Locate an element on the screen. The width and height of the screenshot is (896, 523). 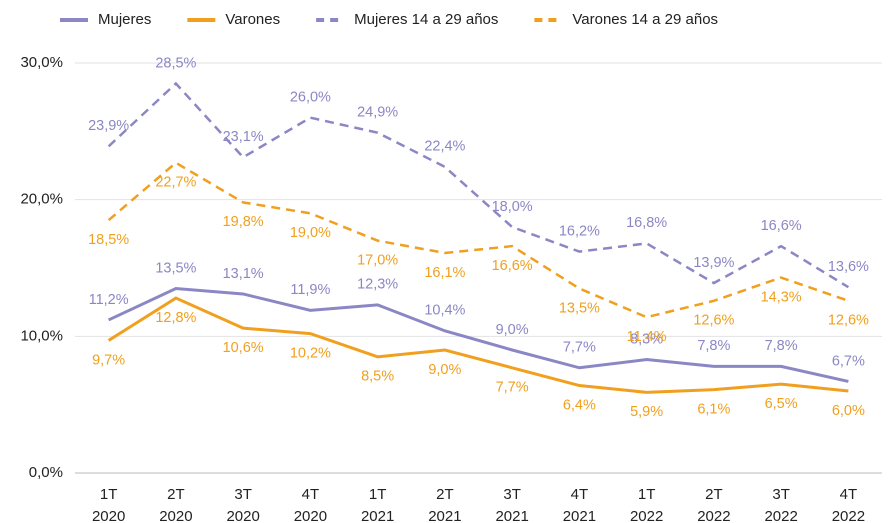
x-tick-label: 2T 2021 is located at coordinates (444, 504).